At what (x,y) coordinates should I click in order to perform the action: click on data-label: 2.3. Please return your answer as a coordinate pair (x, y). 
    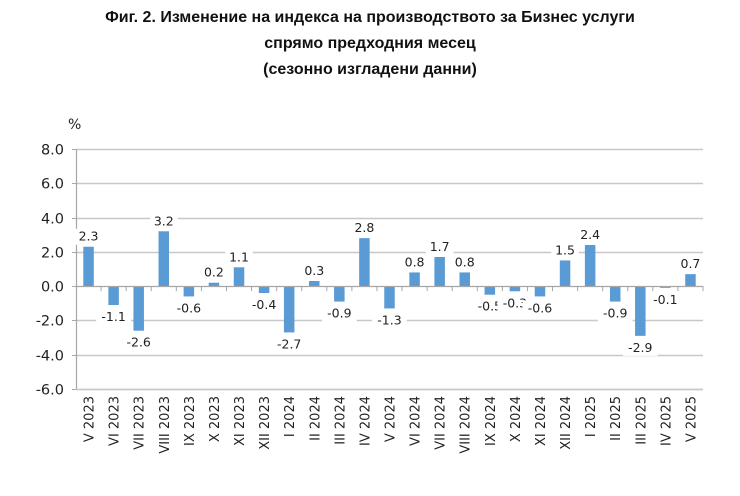
    Looking at the image, I should click on (89, 236).